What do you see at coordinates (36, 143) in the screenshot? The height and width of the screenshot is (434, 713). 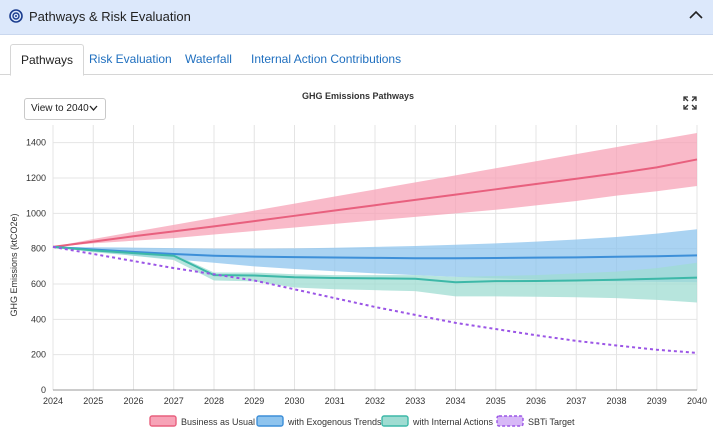 I see `y-tick-label: 1400` at bounding box center [36, 143].